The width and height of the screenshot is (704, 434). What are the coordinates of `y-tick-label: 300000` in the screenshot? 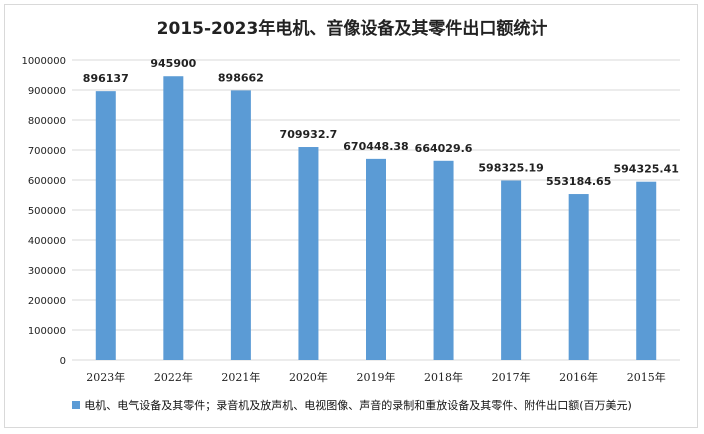 It's located at (47, 271).